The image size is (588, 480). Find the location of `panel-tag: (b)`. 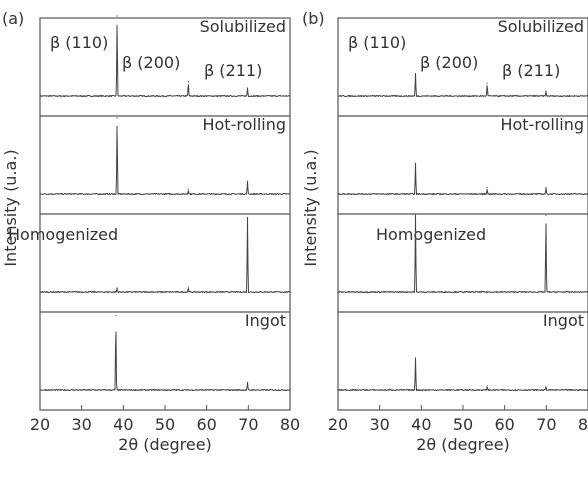

panel-tag: (b) is located at coordinates (313, 18).